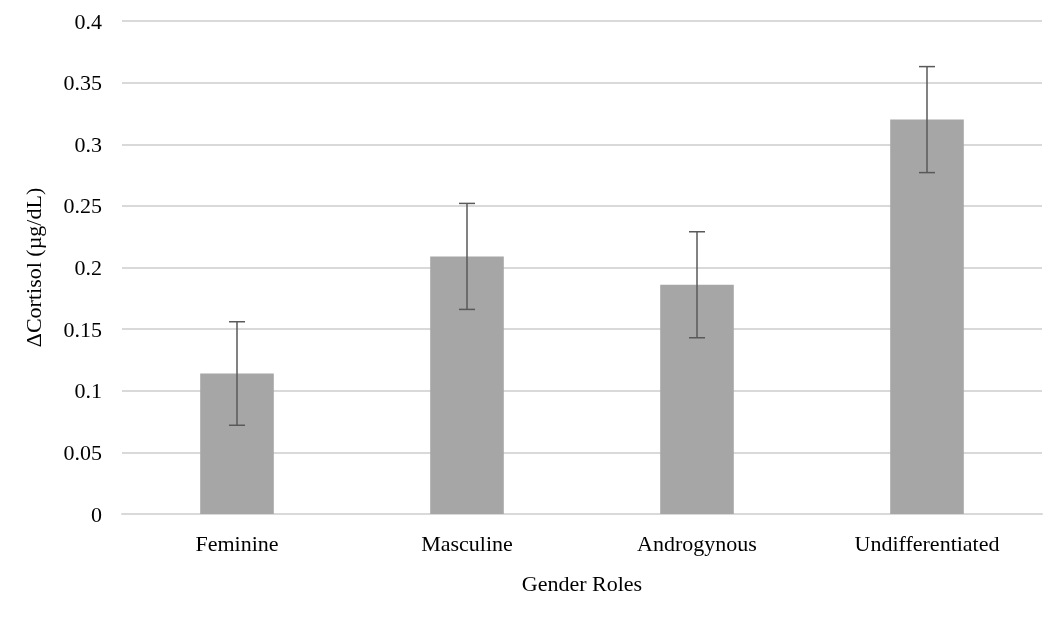 The image size is (1054, 621). Describe the element at coordinates (582, 583) in the screenshot. I see `x-axis-title: Gender Roles` at that location.